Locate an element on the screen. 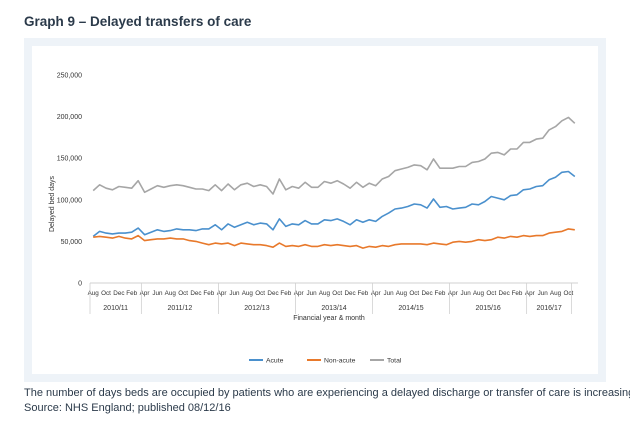  x-year-label: 2016/17 is located at coordinates (548, 308).